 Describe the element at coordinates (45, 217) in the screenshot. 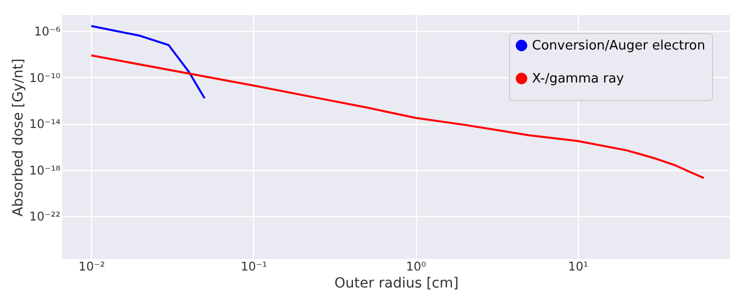

I see `y-tick-label: 10⁻²²` at that location.